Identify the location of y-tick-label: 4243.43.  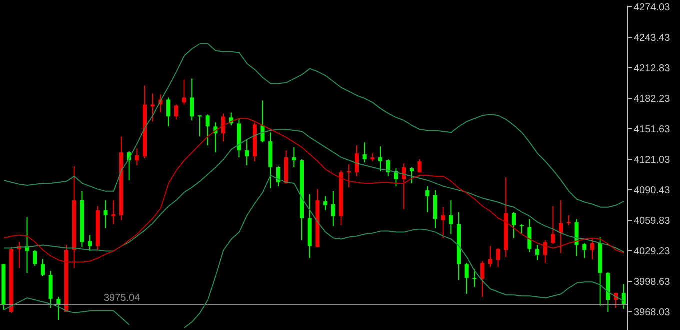
(652, 38).